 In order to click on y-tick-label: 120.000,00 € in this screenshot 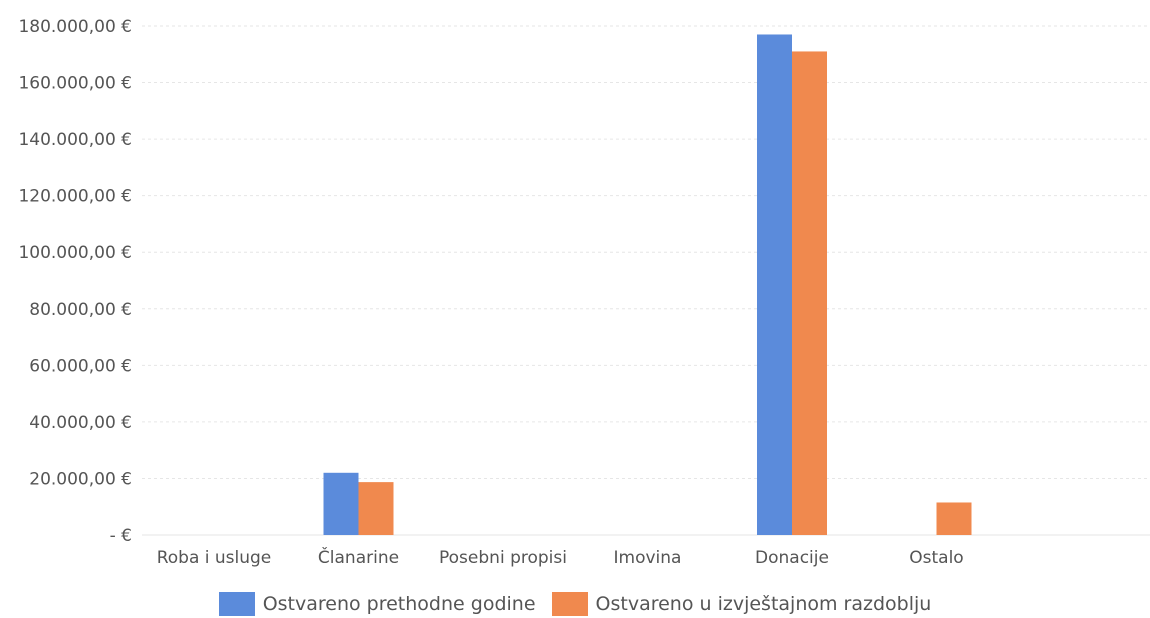, I will do `click(75, 197)`.